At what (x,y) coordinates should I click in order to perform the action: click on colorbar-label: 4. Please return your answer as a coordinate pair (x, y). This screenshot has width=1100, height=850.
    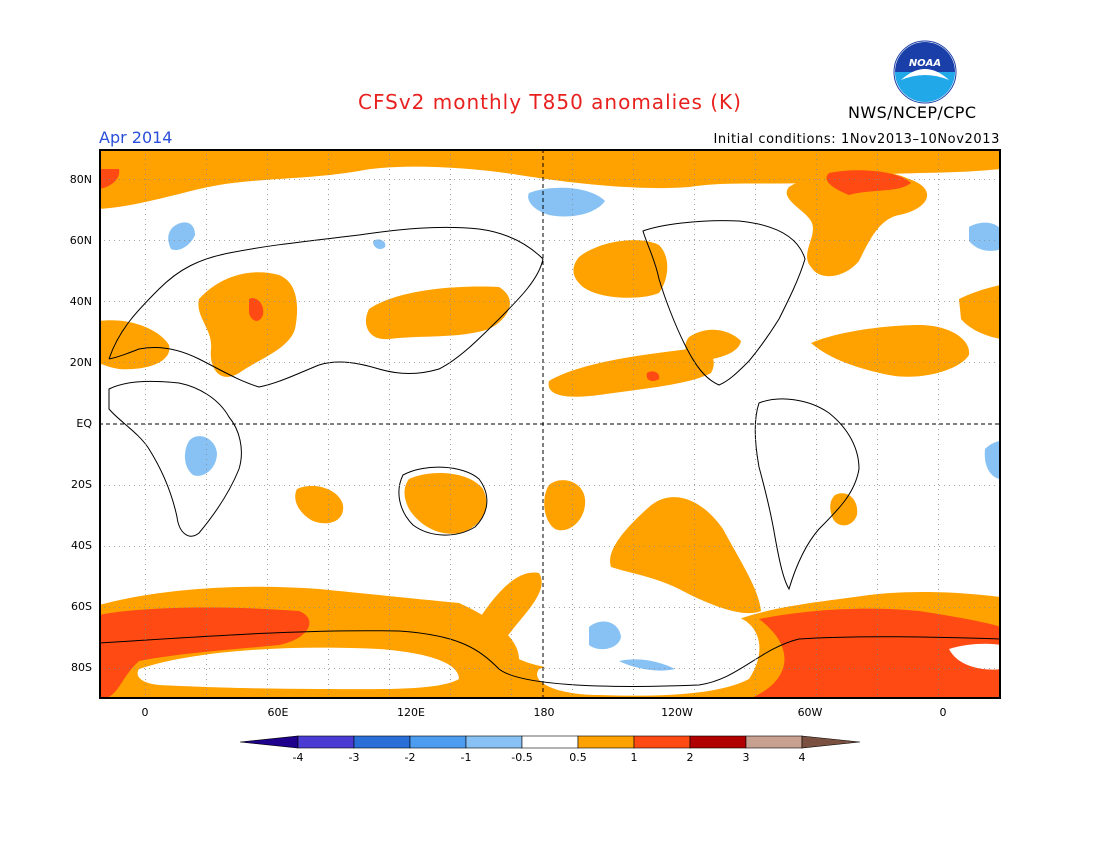
    Looking at the image, I should click on (802, 757).